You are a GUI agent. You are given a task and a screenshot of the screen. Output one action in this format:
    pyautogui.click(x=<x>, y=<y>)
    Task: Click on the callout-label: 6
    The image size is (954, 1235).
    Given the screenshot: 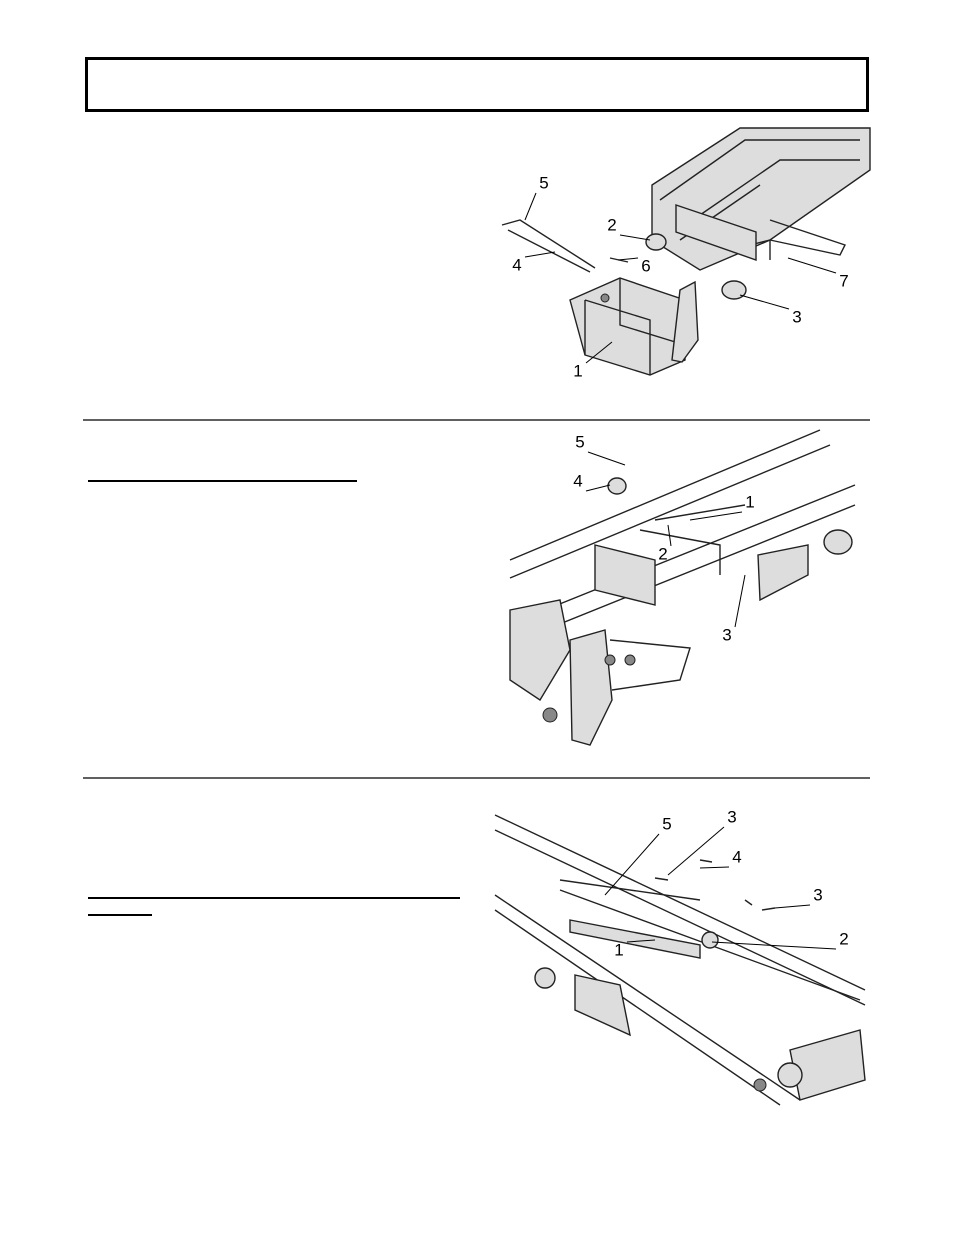 What is the action you would take?
    pyautogui.click(x=645, y=265)
    